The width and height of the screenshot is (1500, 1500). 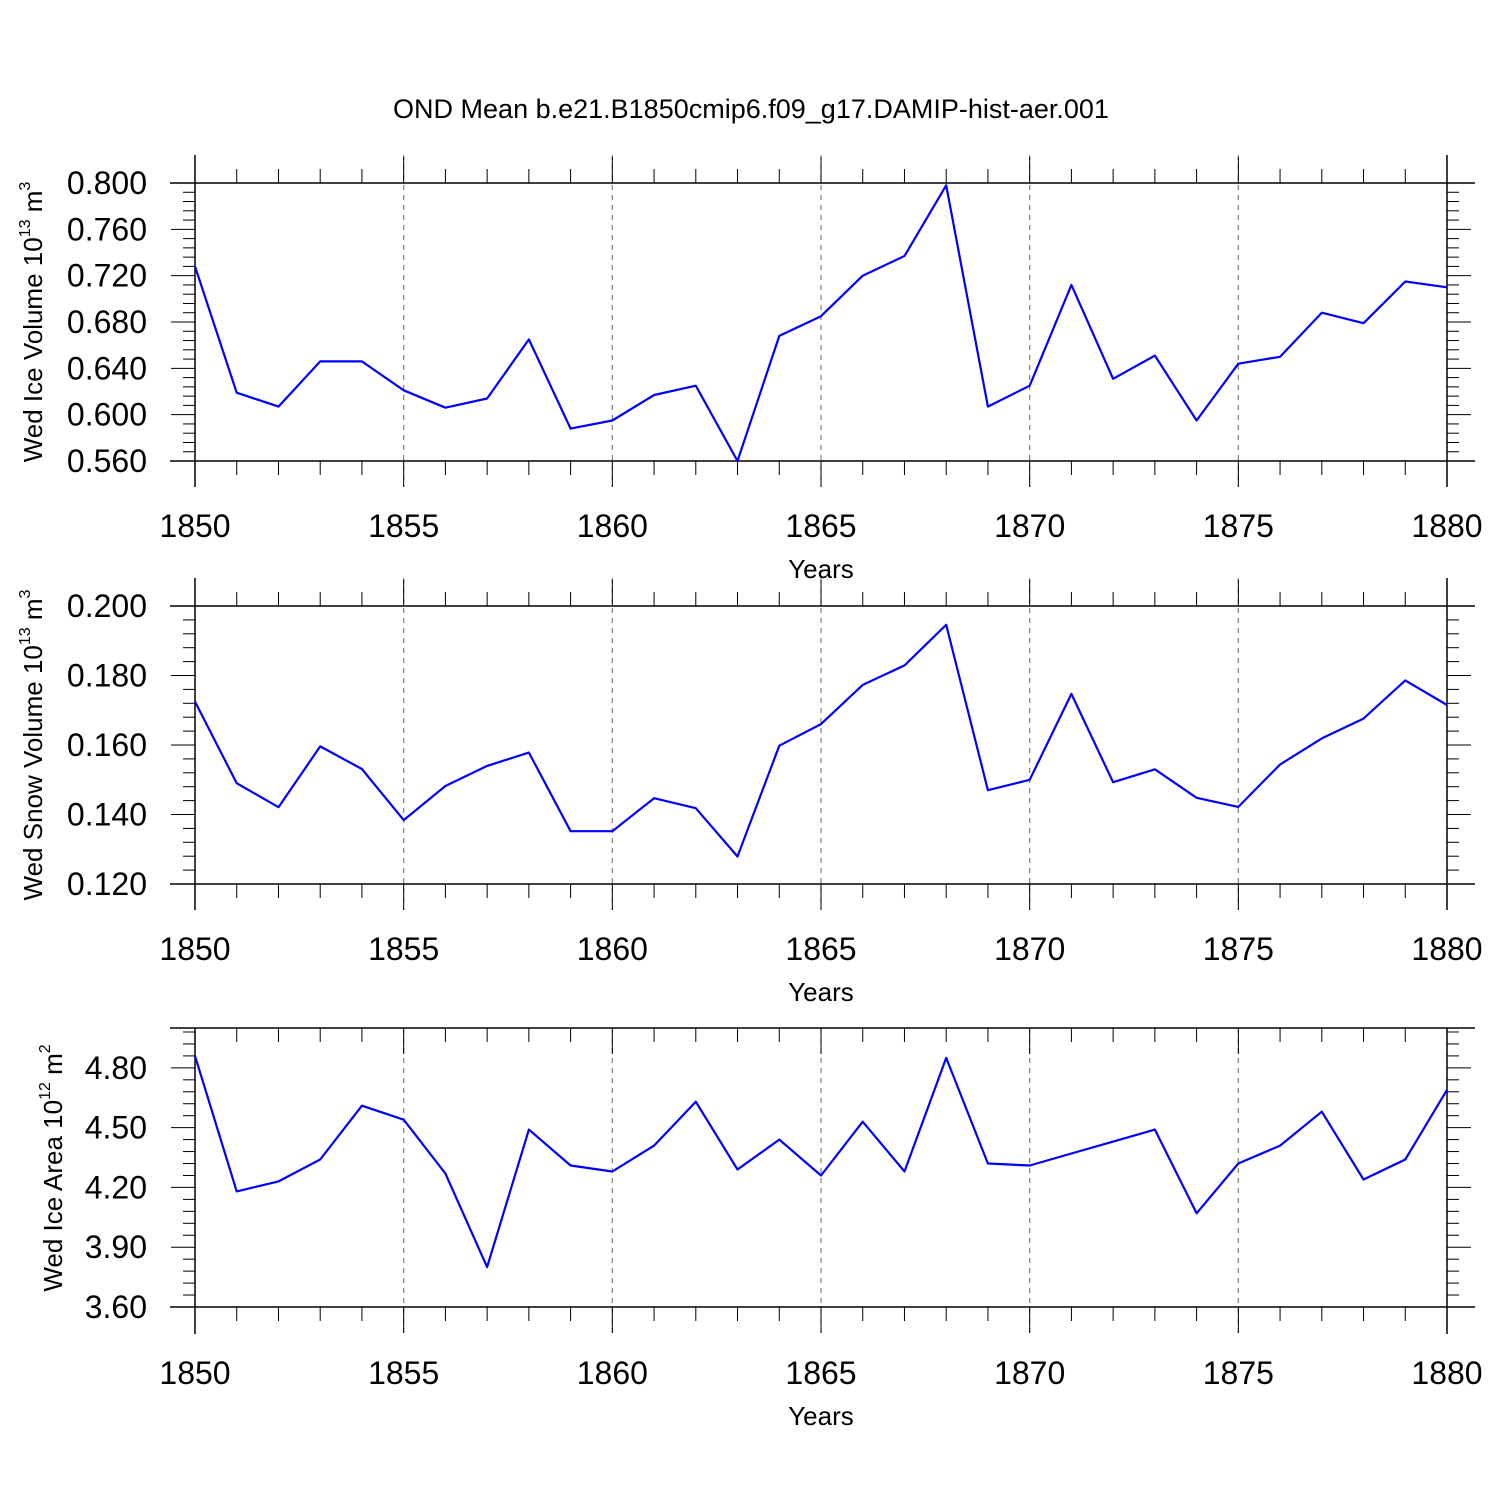 I want to click on y-tick-label: 3.90, so click(x=116, y=1247).